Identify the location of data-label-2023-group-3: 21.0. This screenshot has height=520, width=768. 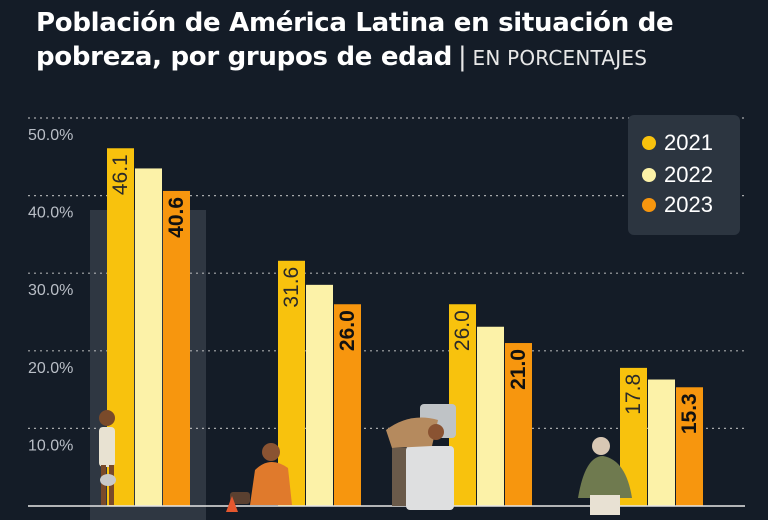
(518, 369).